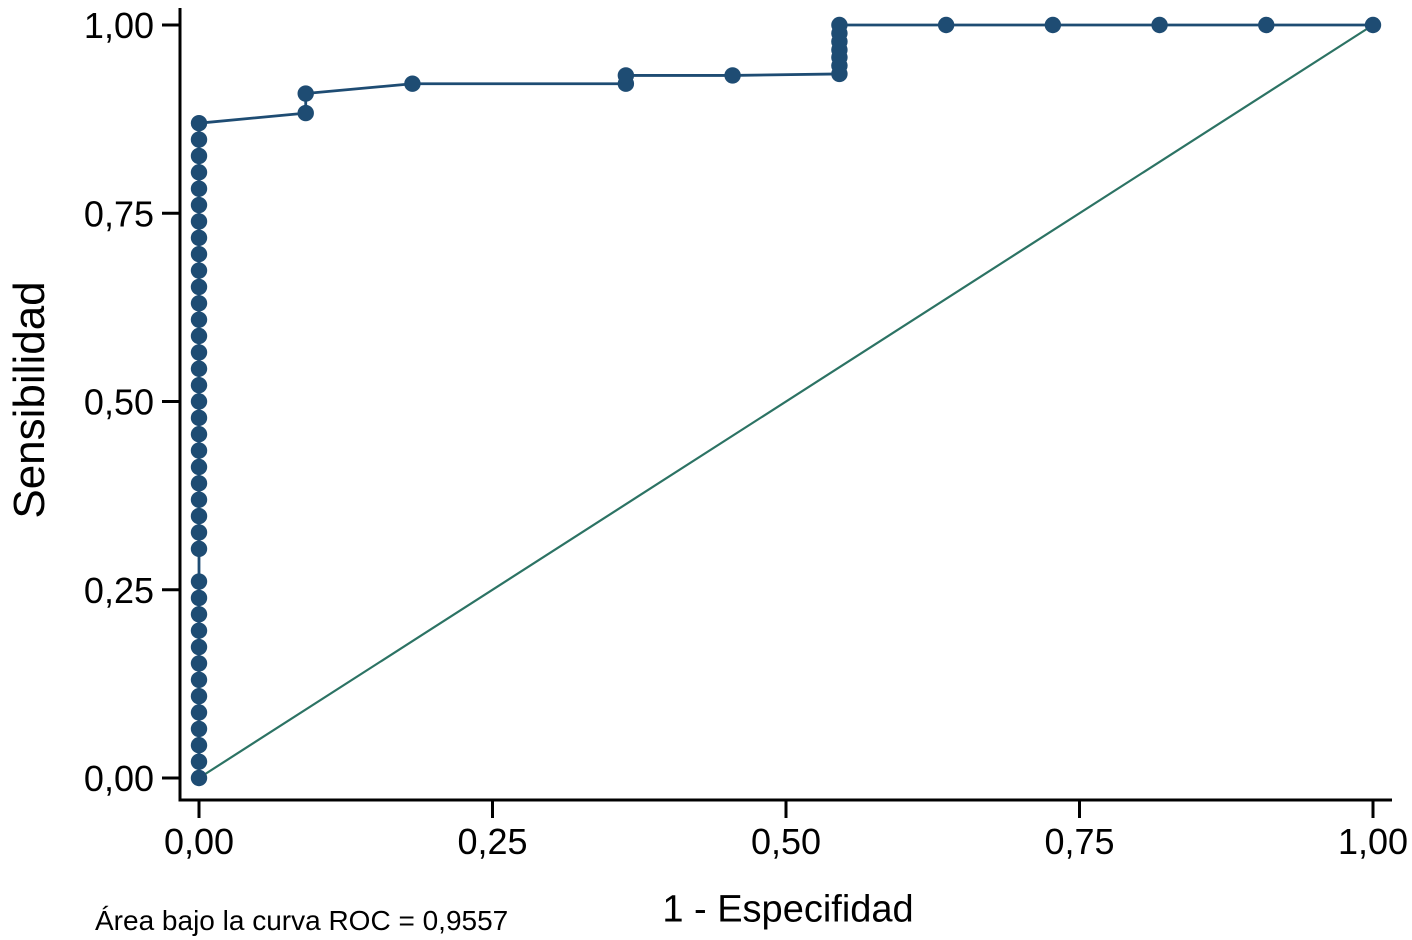 This screenshot has height=940, width=1412. Describe the element at coordinates (199, 841) in the screenshot. I see `x-tick-label: 0,00` at that location.